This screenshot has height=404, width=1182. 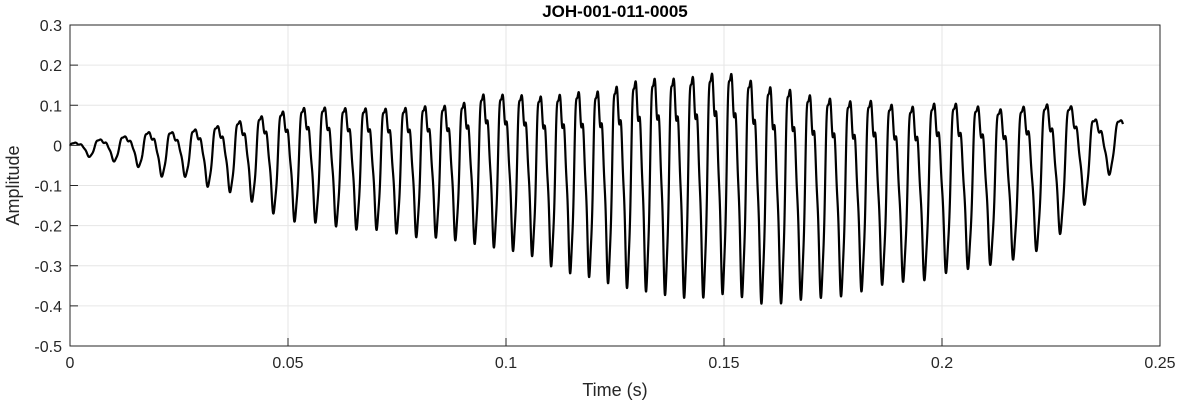 I want to click on y-tick-label: 0, so click(x=57, y=146).